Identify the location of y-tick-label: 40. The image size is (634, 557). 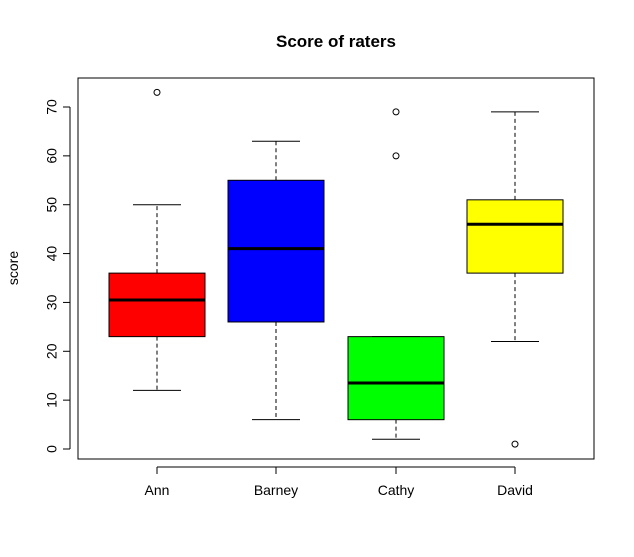
(52, 254).